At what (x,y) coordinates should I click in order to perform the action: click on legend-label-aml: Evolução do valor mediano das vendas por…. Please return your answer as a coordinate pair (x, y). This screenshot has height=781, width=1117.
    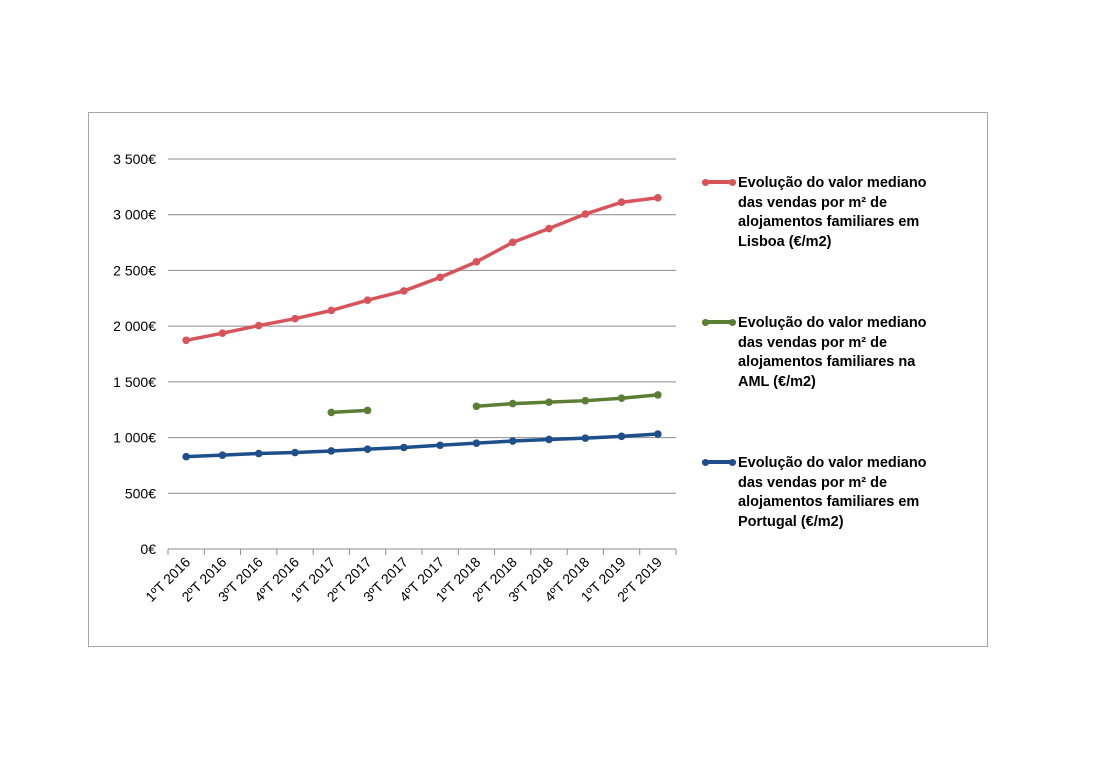
    Looking at the image, I should click on (853, 353).